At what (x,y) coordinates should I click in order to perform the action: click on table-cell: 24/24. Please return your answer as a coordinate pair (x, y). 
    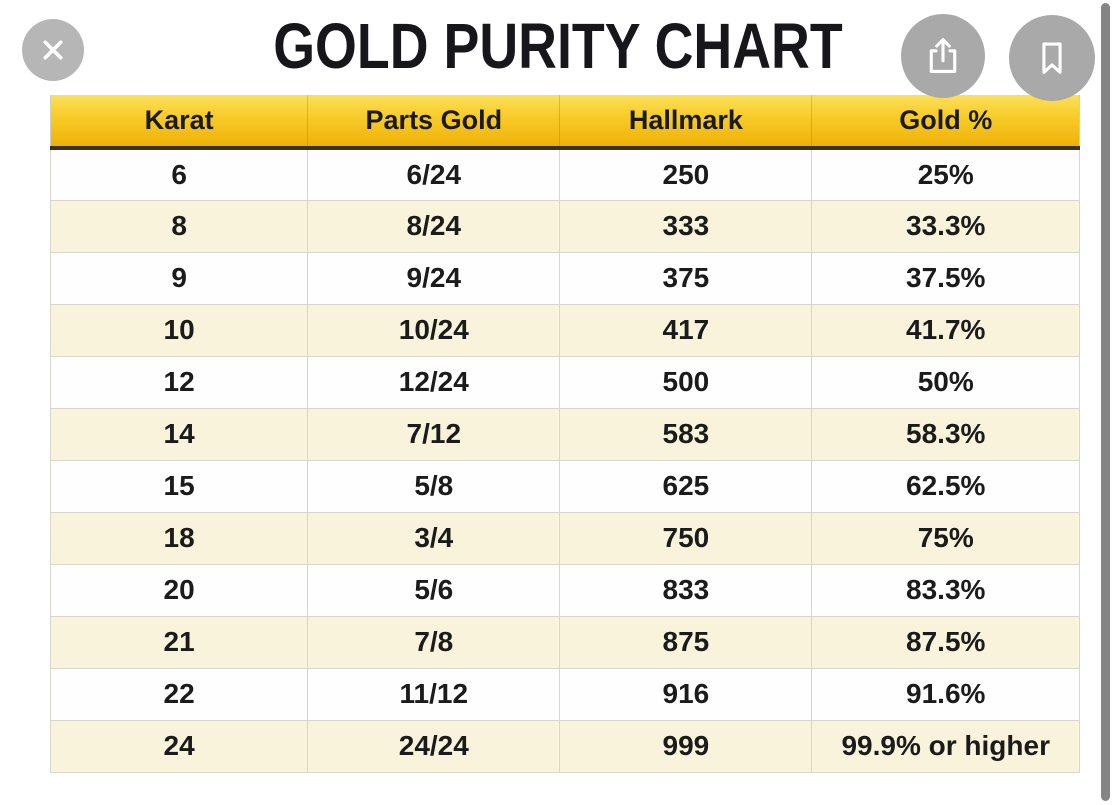
    Looking at the image, I should click on (434, 746).